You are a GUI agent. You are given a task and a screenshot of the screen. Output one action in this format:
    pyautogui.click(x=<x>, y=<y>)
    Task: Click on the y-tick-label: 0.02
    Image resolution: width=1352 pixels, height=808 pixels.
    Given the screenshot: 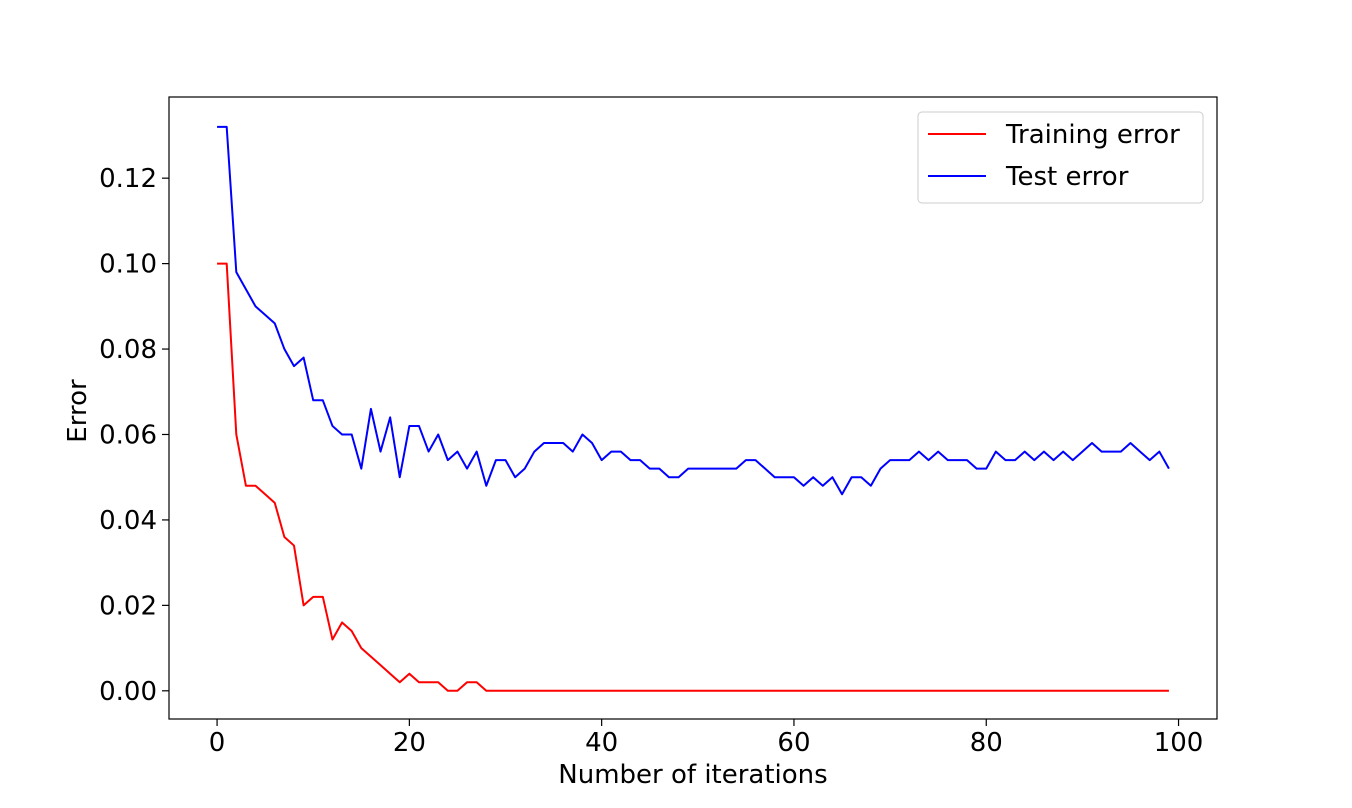 What is the action you would take?
    pyautogui.click(x=128, y=606)
    